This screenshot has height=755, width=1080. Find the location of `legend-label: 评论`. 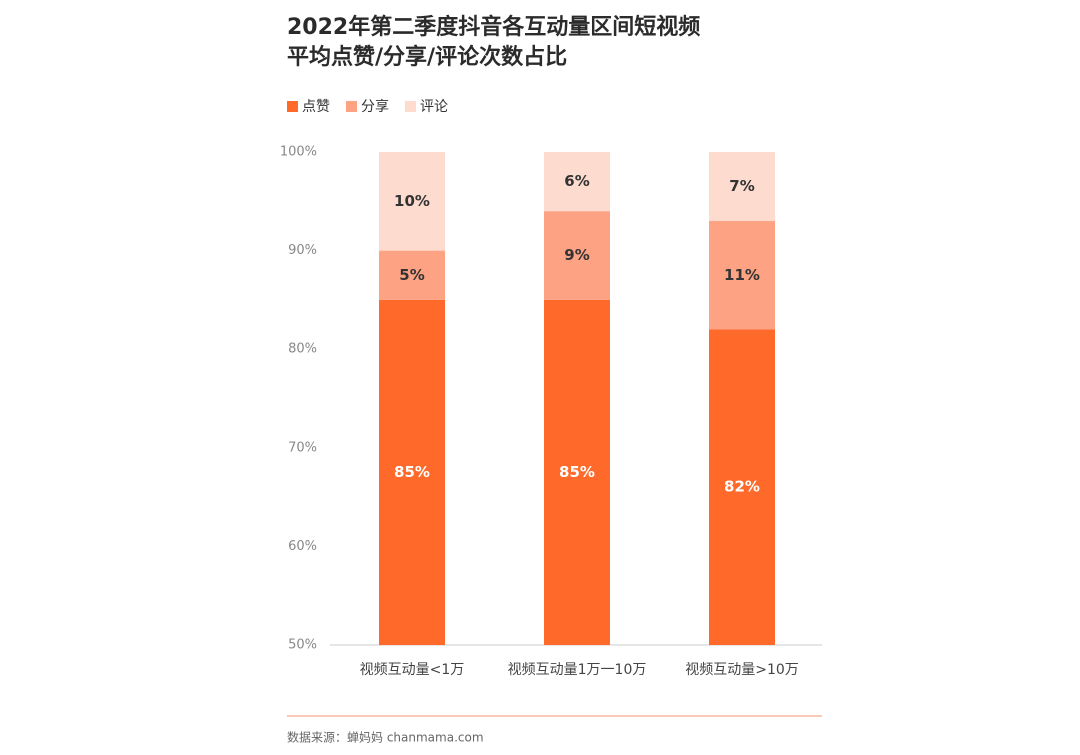

legend-label: 评论 is located at coordinates (434, 107).